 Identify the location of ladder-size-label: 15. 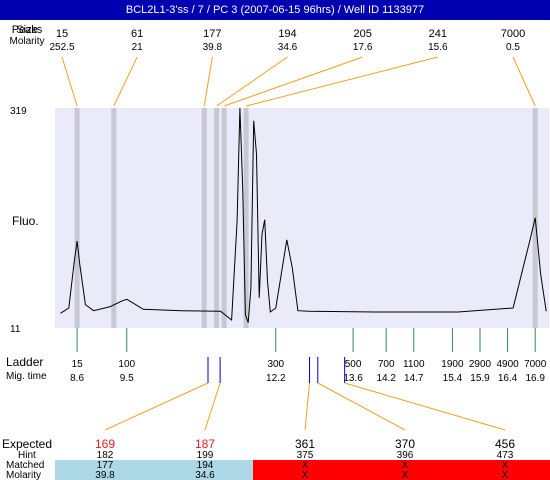
(78, 364).